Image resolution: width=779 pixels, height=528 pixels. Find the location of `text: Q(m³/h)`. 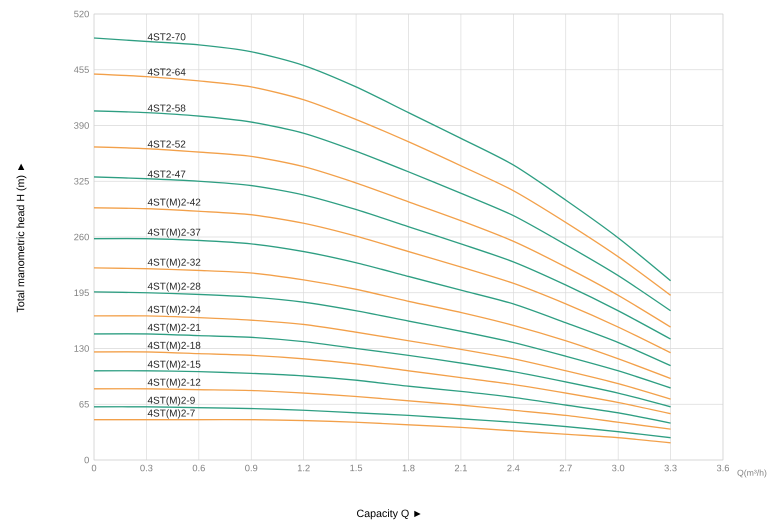

text: Q(m³/h) is located at coordinates (751, 473).